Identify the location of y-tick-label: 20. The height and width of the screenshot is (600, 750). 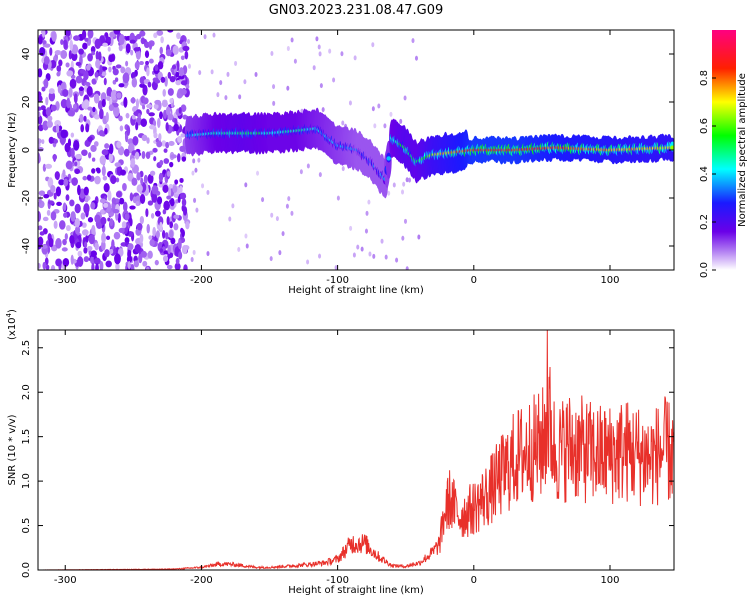
(26, 102).